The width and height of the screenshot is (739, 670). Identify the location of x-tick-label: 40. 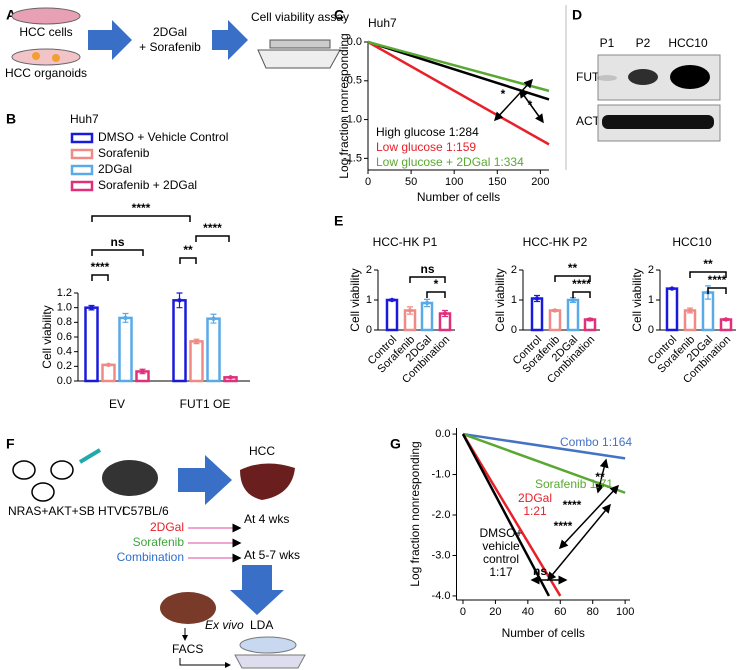
(528, 612).